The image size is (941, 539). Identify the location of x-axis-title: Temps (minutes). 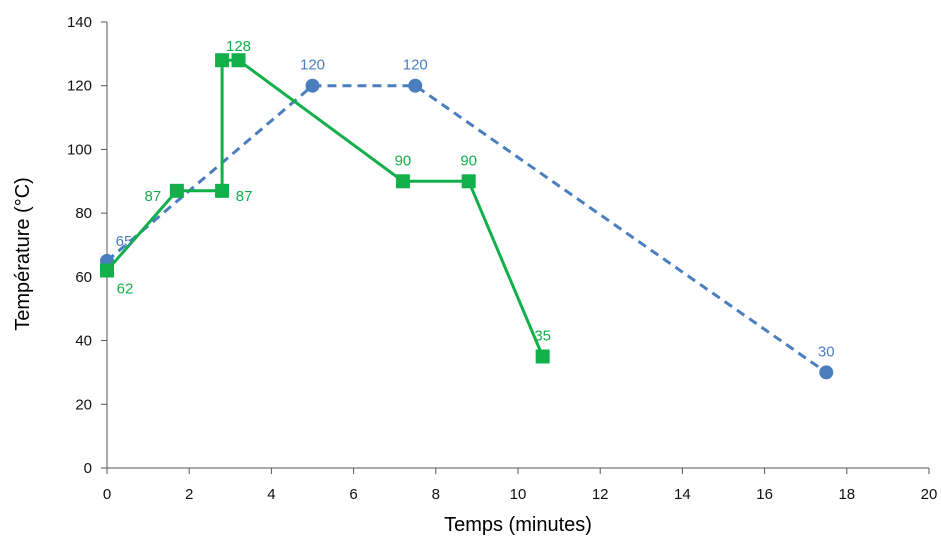
(518, 525).